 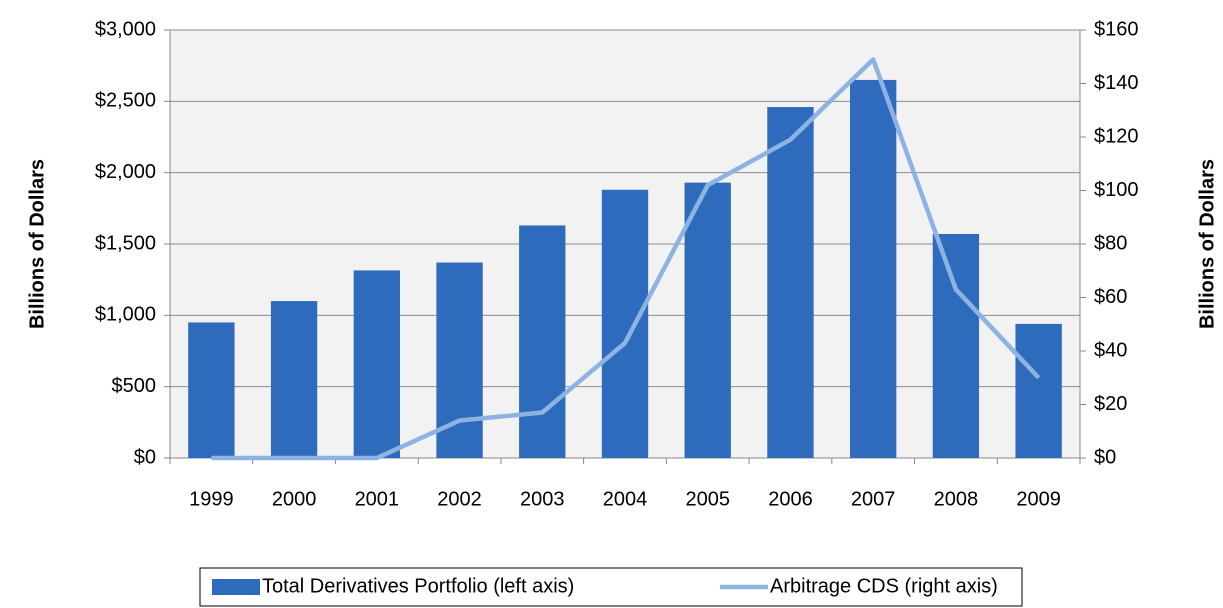 What do you see at coordinates (125, 172) in the screenshot?
I see `y-tick-label: $2,000` at bounding box center [125, 172].